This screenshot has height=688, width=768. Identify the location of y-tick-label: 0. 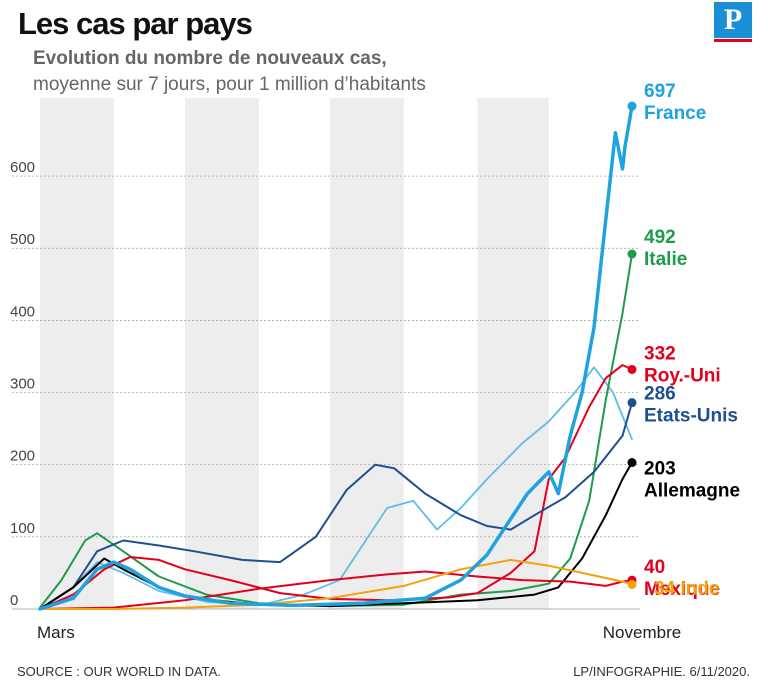
(14, 600).